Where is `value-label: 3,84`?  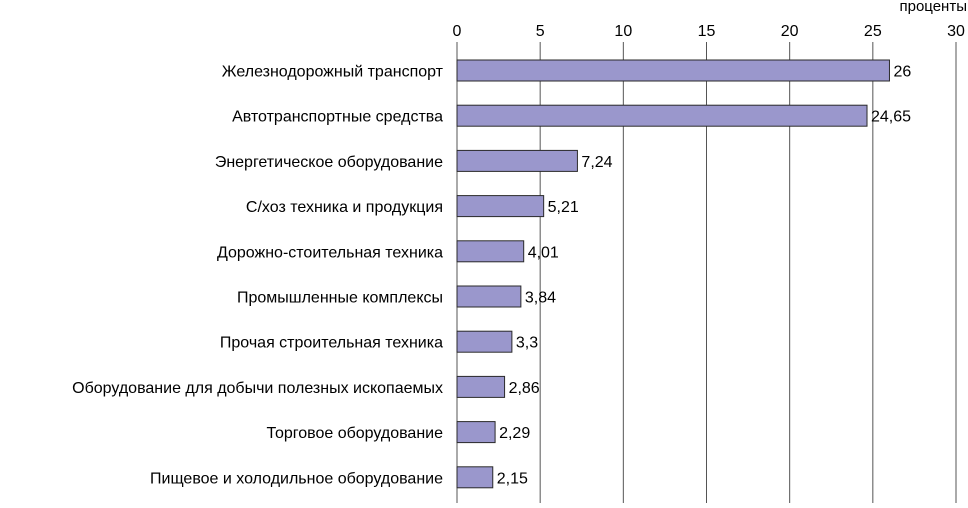 value-label: 3,84 is located at coordinates (540, 298).